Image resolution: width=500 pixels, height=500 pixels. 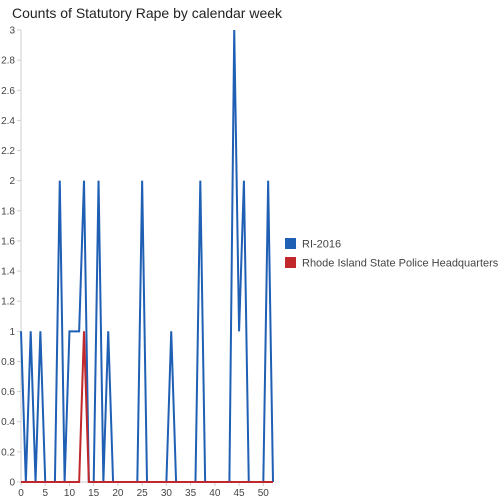 I want to click on y-tick-label: 0.8, so click(x=8, y=362).